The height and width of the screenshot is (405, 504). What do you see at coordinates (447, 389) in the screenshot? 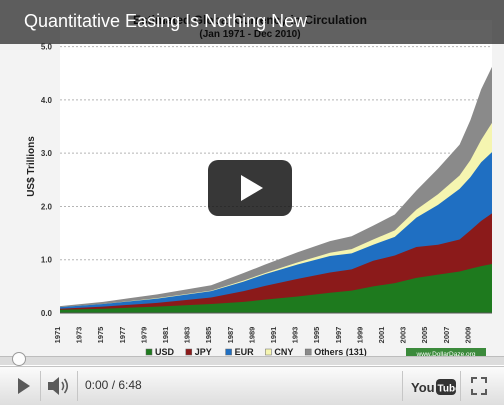
I see `svg-text: Tube` at bounding box center [447, 389].